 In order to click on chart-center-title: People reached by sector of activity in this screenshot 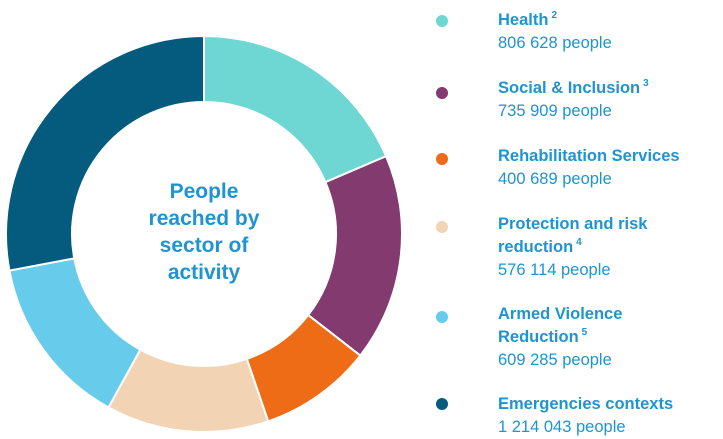, I will do `click(204, 232)`.